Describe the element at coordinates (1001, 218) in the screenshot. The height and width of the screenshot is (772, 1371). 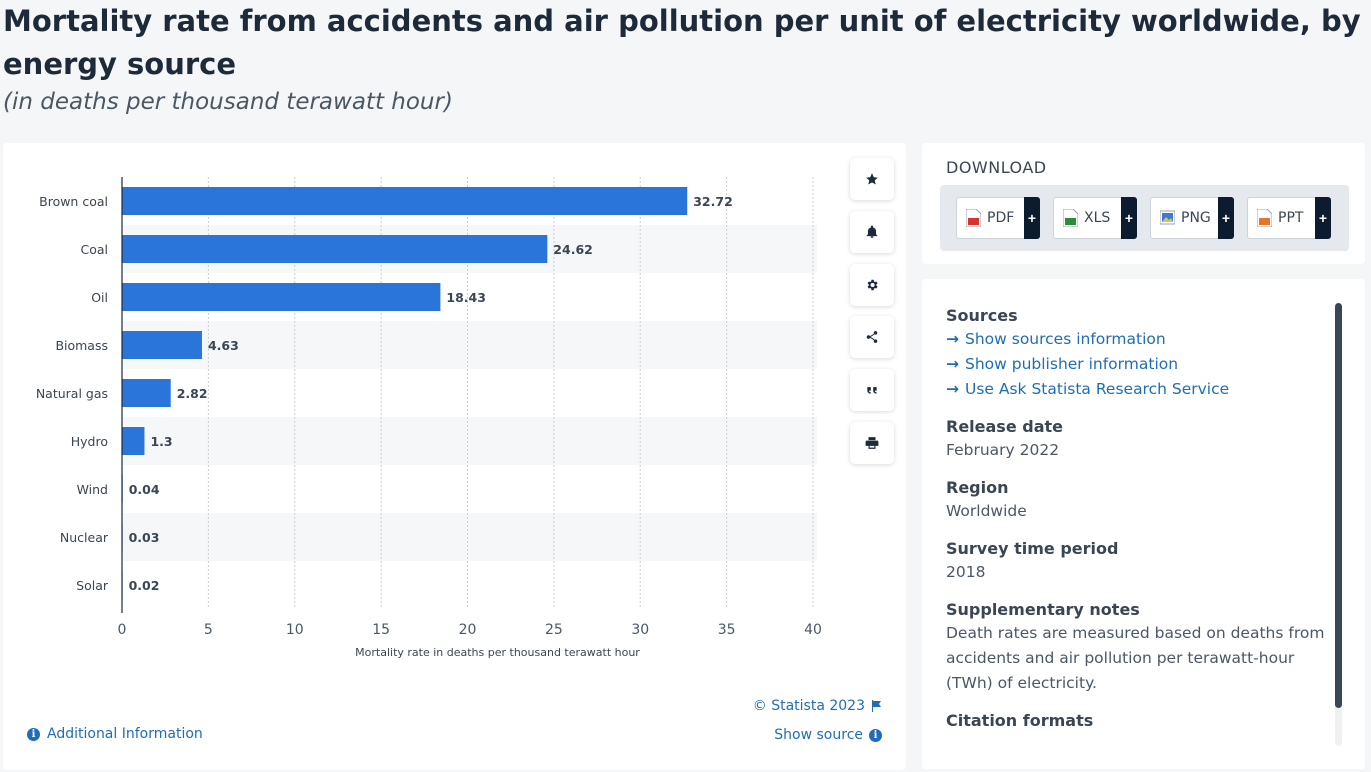
I see `download-pdf-label: PDF` at that location.